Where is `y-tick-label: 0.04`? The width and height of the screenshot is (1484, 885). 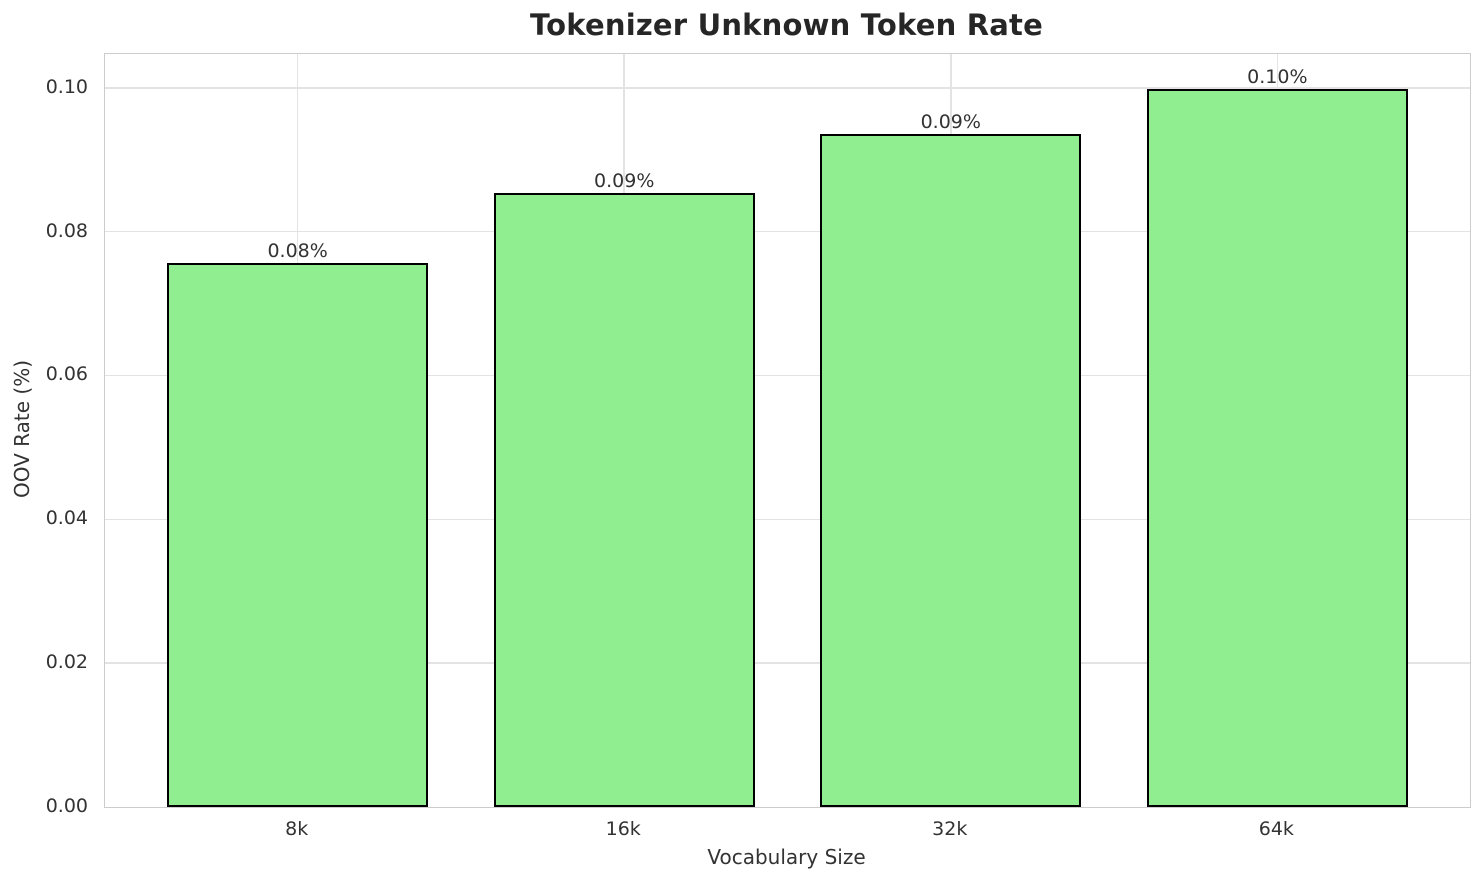 y-tick-label: 0.04 is located at coordinates (66, 518).